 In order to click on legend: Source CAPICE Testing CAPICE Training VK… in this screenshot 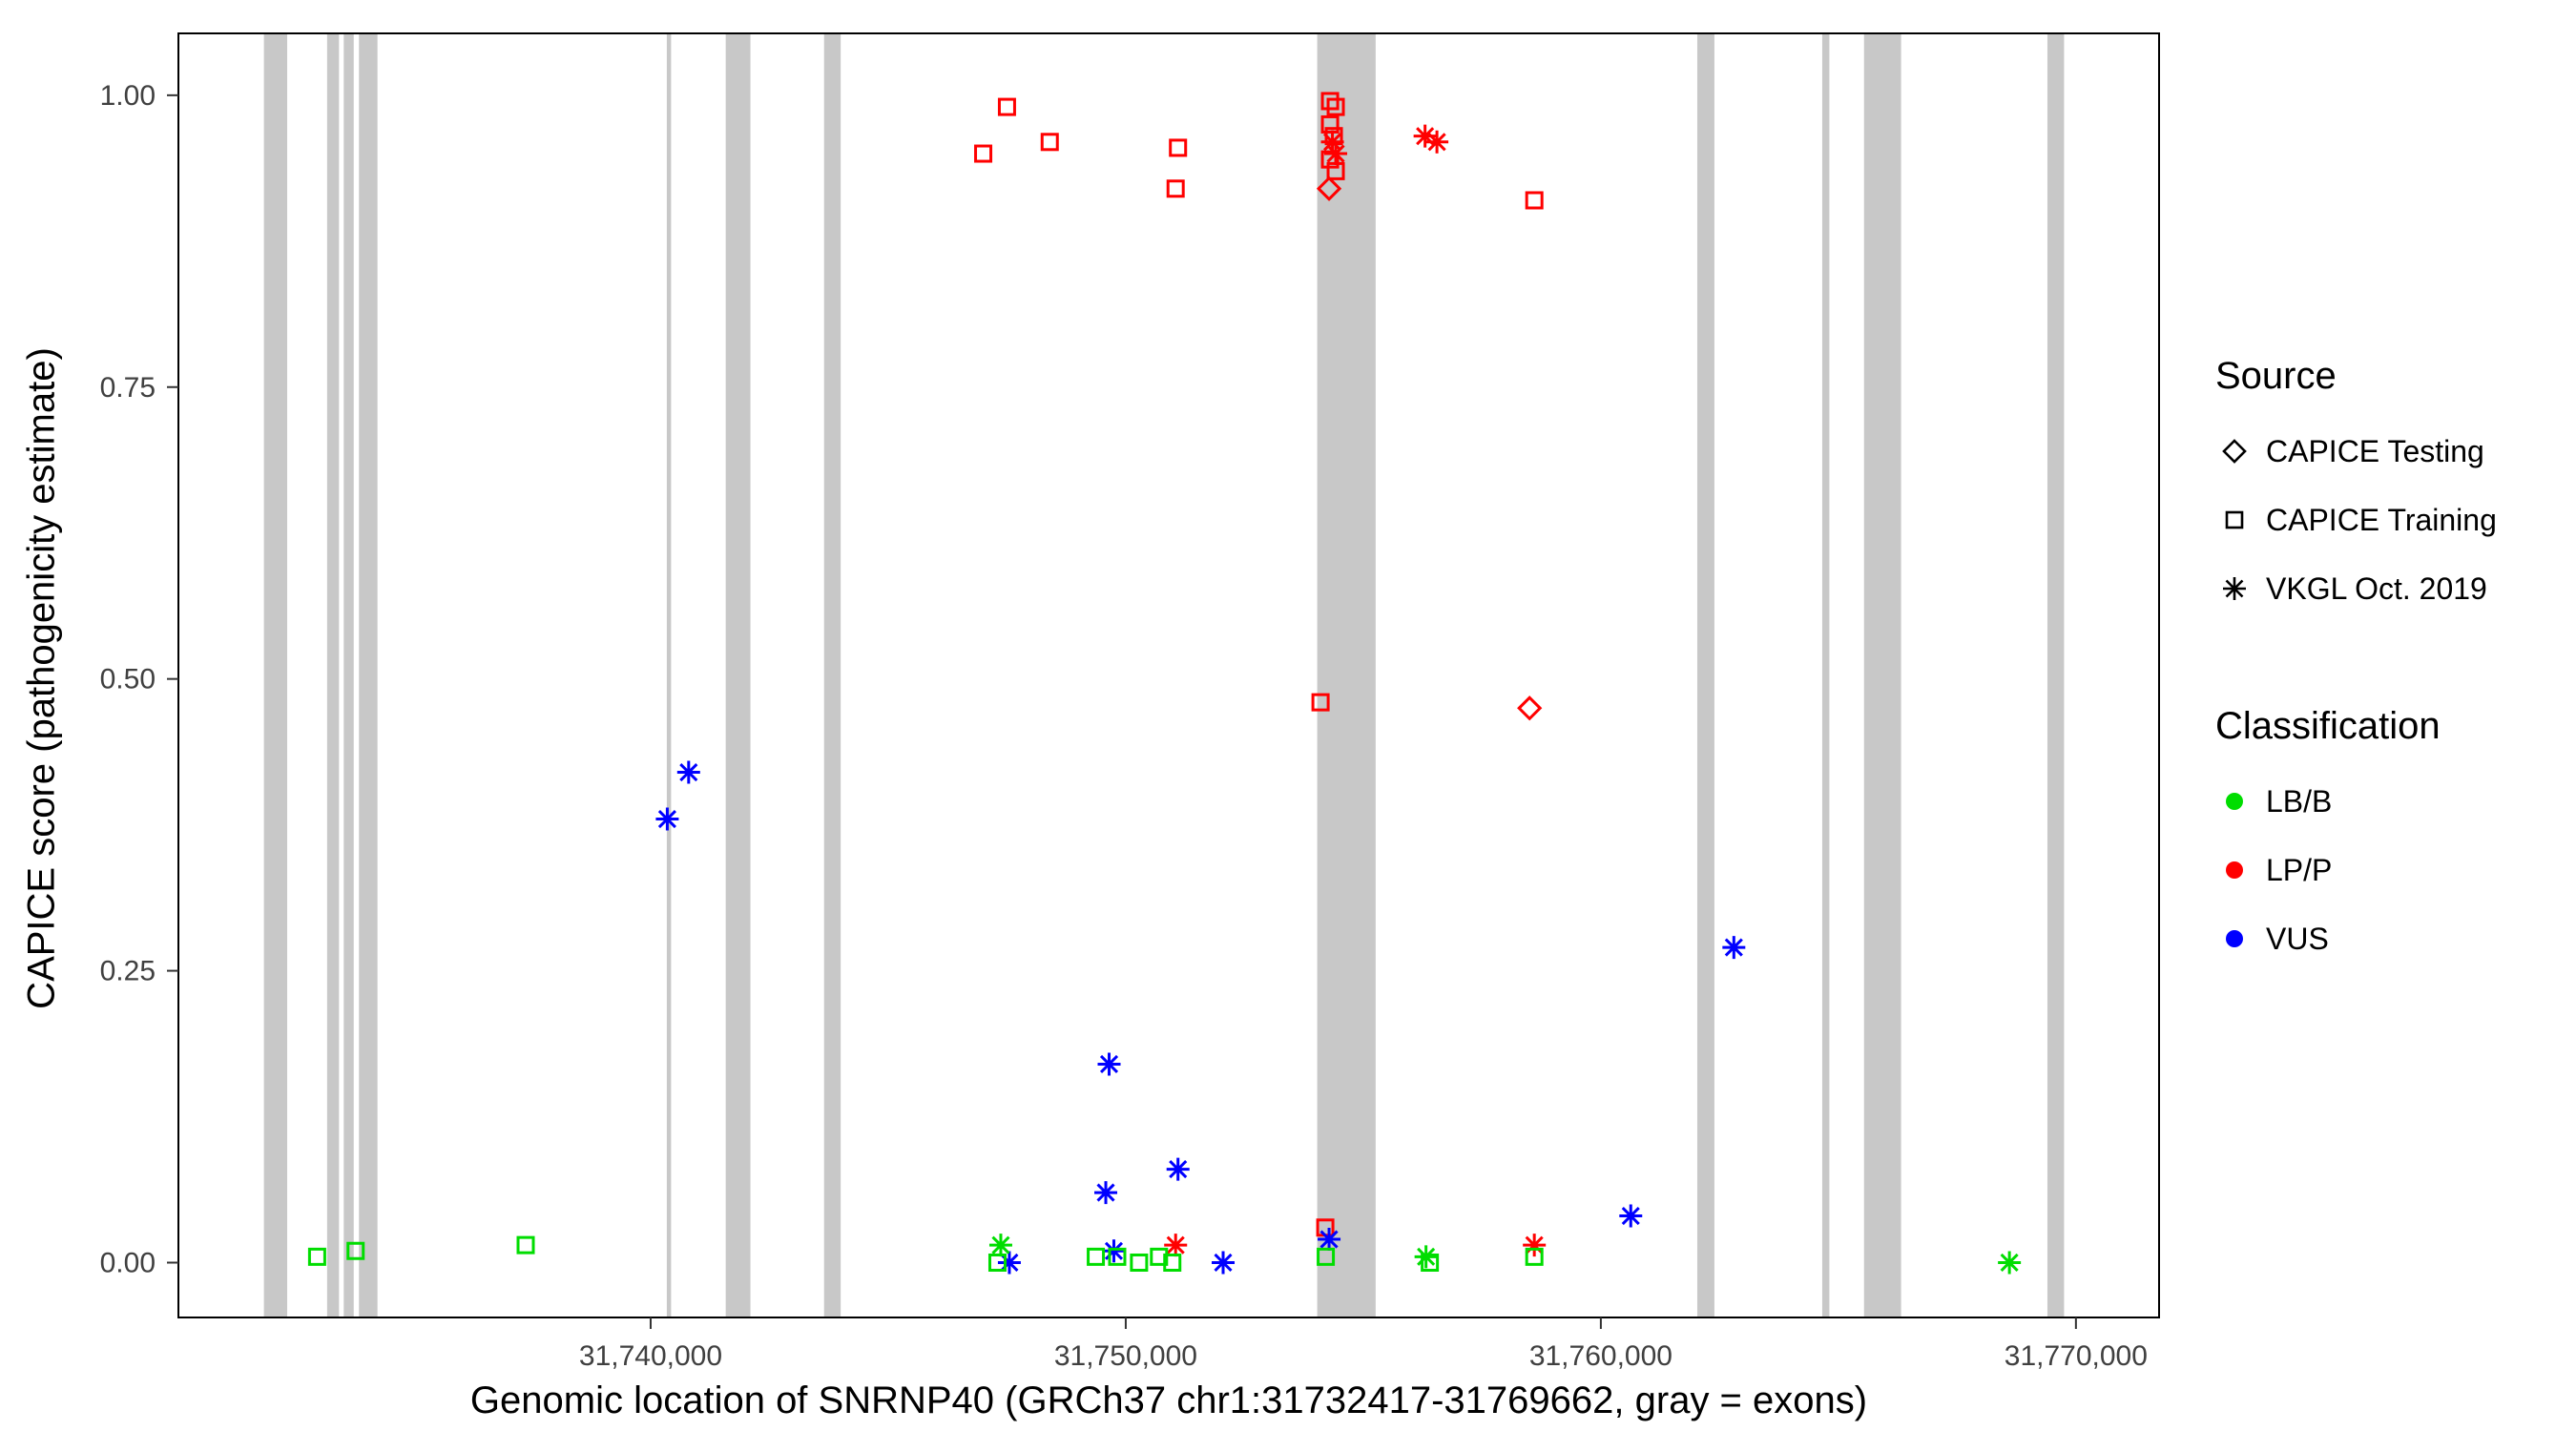, I will do `click(2392, 664)`.